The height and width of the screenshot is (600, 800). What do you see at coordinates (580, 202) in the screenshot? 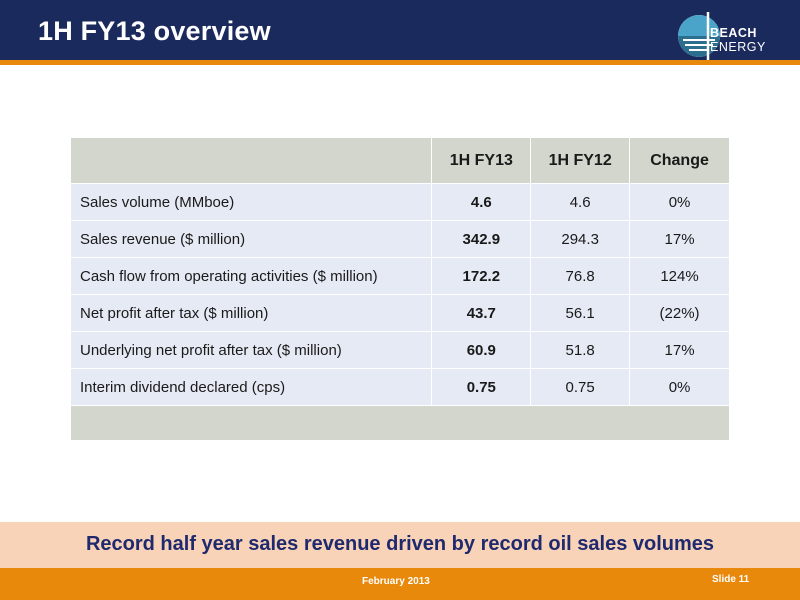
I see `cell-1h-fy12: 4.6` at bounding box center [580, 202].